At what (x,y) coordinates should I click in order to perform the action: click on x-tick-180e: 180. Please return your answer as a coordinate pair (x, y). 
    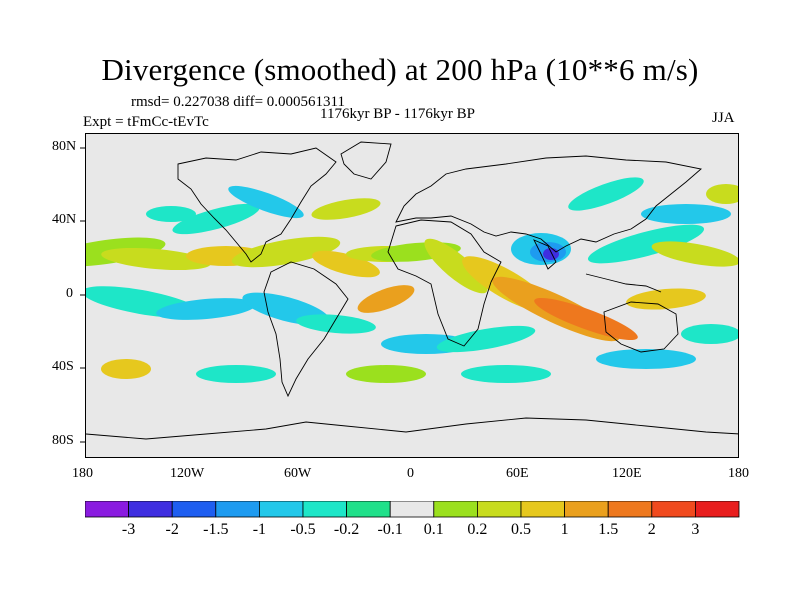
    Looking at the image, I should click on (738, 473).